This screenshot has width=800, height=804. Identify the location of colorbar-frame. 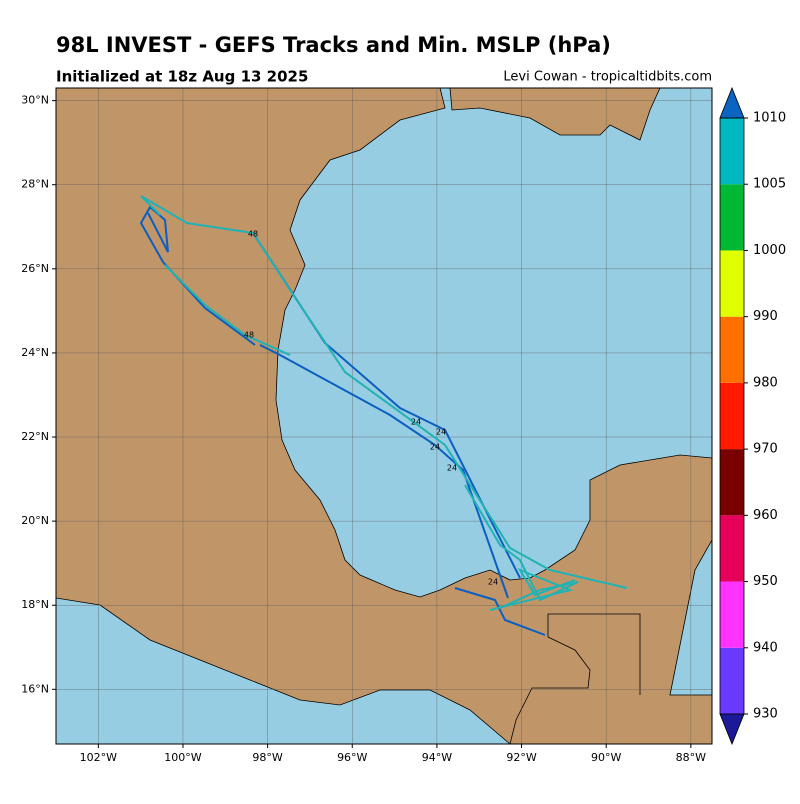
(732, 416).